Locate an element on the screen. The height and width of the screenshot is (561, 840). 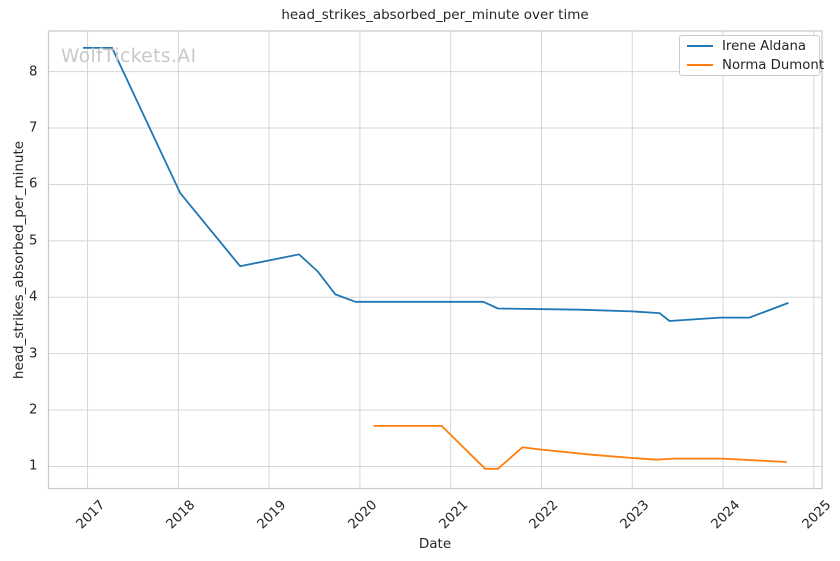
legend-item-norma-dumont: Norma Dumont is located at coordinates (755, 65).